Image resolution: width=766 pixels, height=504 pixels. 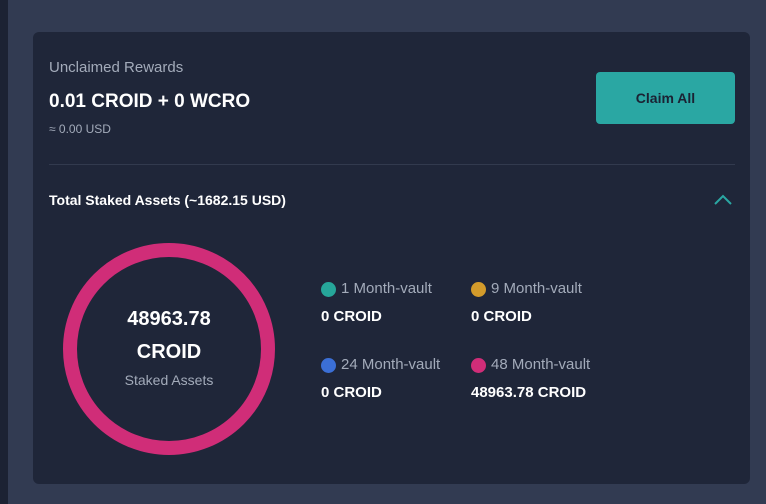 What do you see at coordinates (169, 380) in the screenshot?
I see `staked-caption: Staked Assets` at bounding box center [169, 380].